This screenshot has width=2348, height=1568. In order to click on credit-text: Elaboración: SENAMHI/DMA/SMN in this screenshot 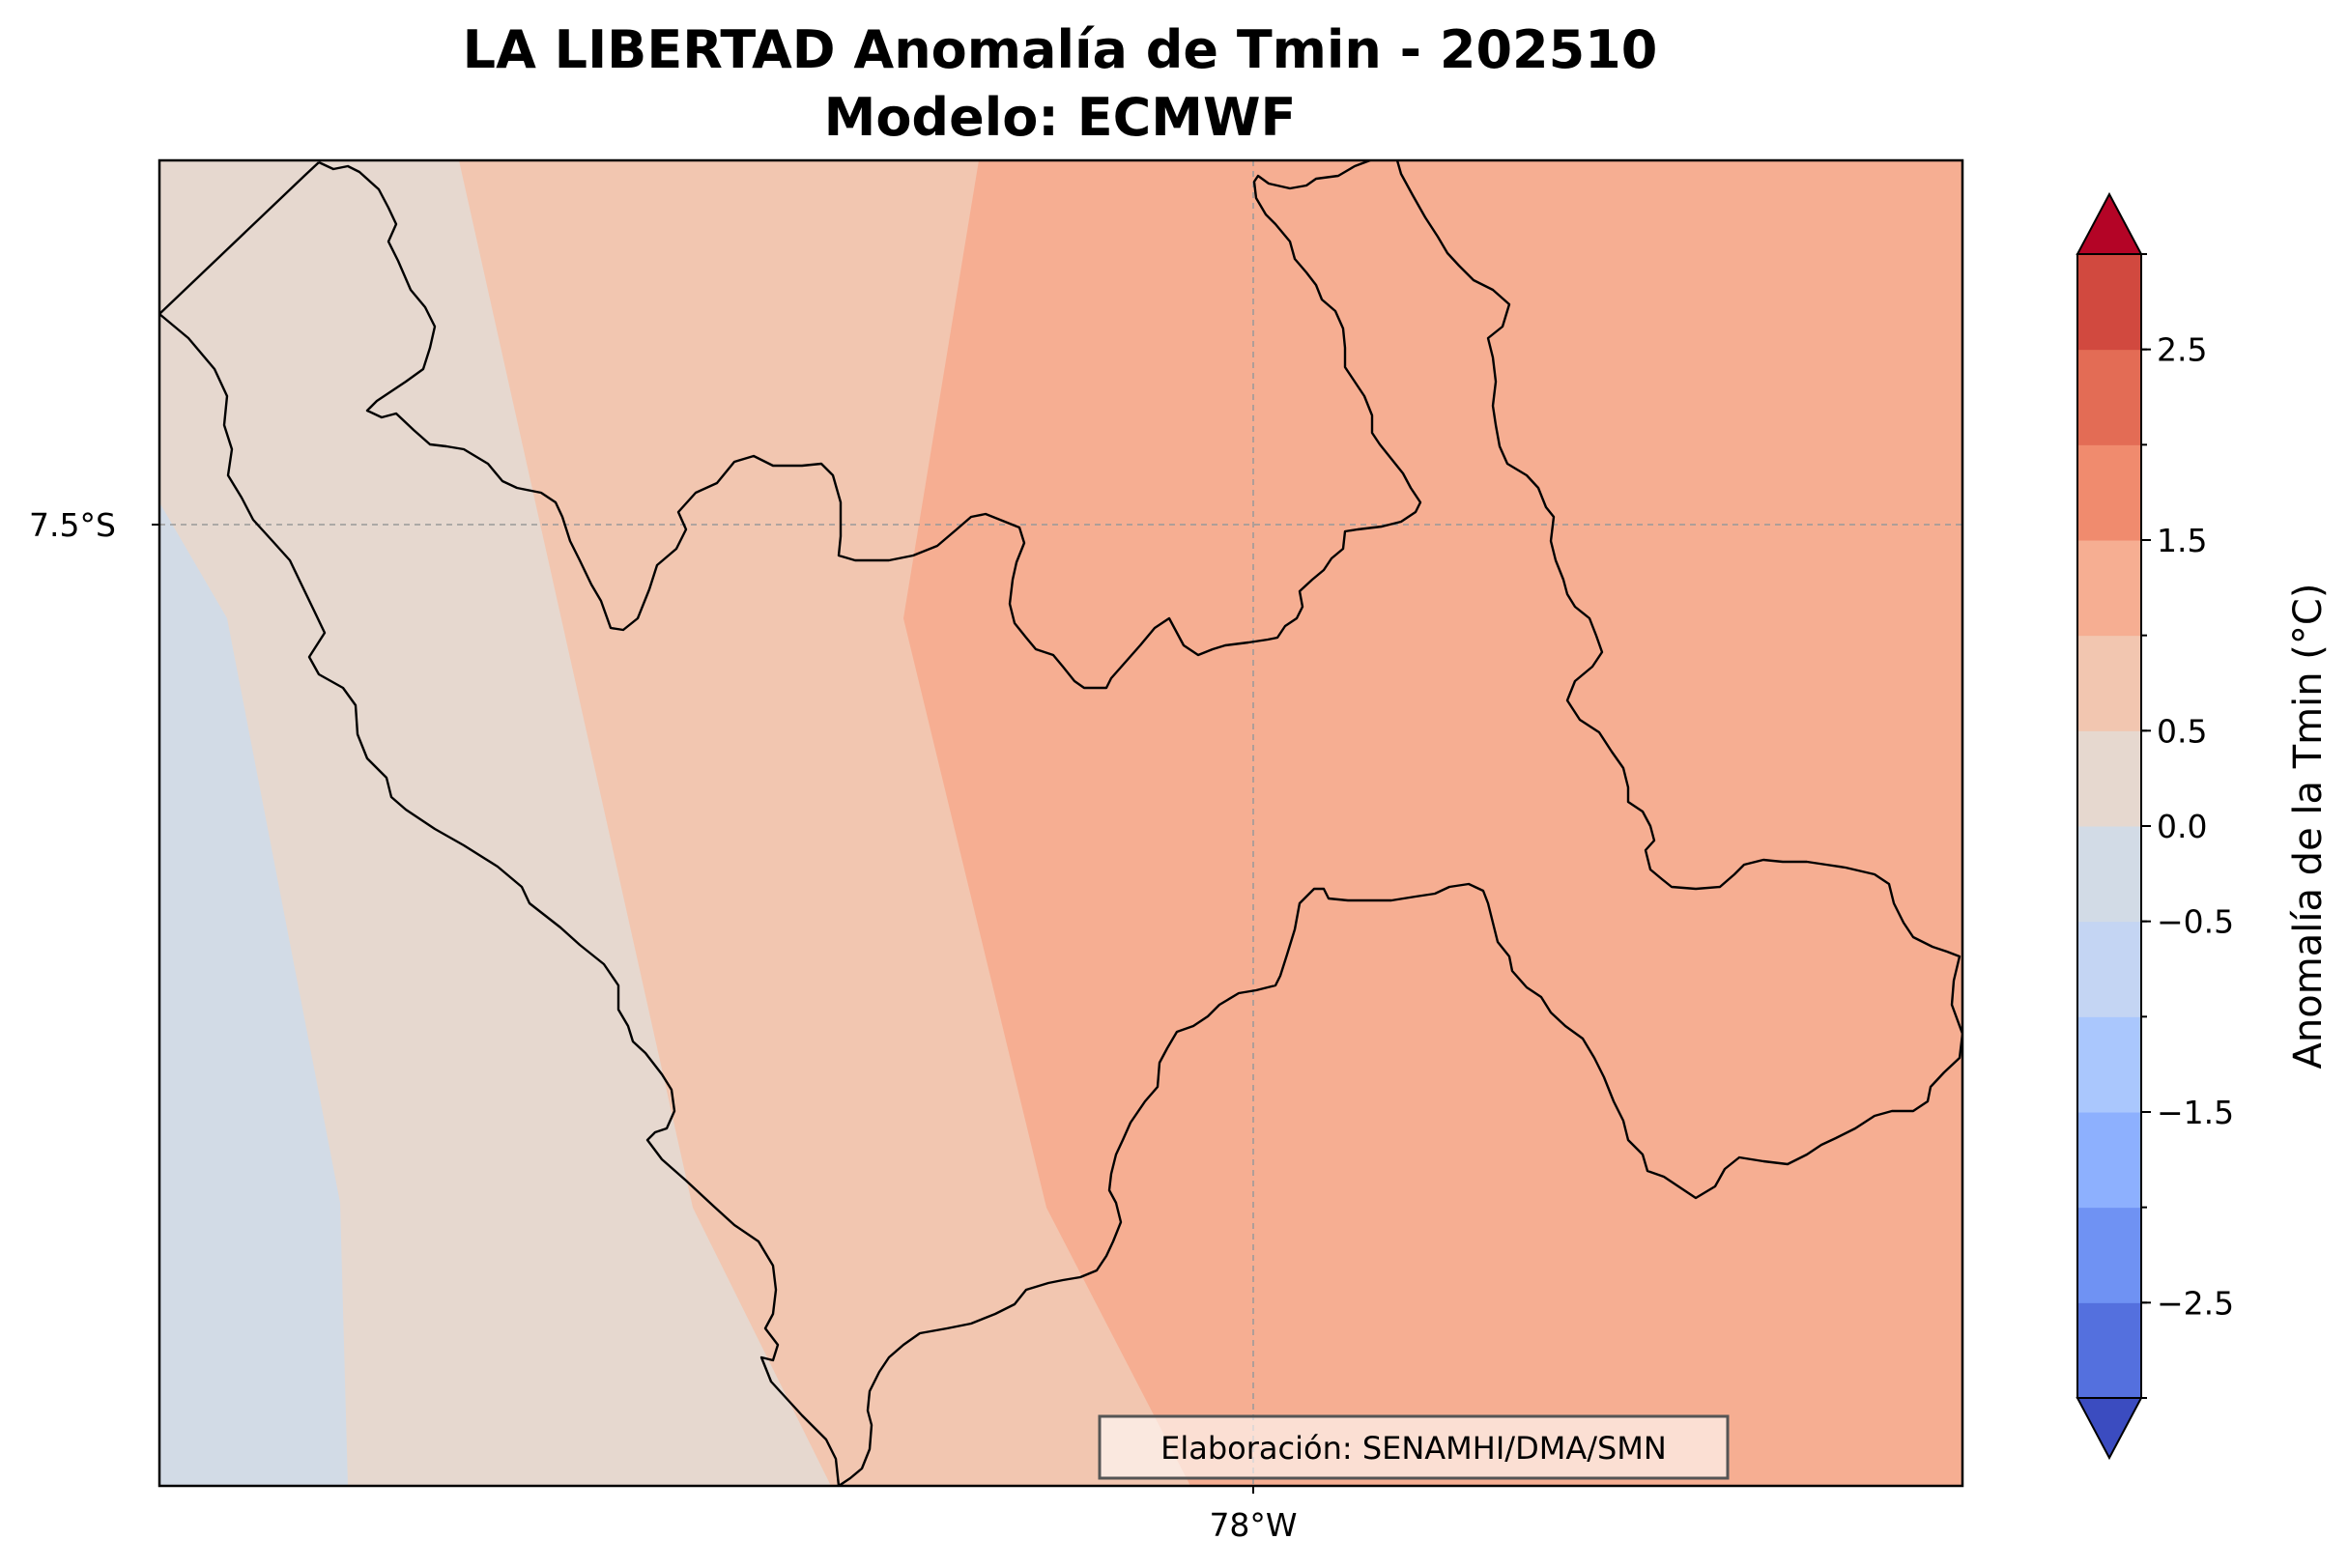, I will do `click(1413, 1448)`.